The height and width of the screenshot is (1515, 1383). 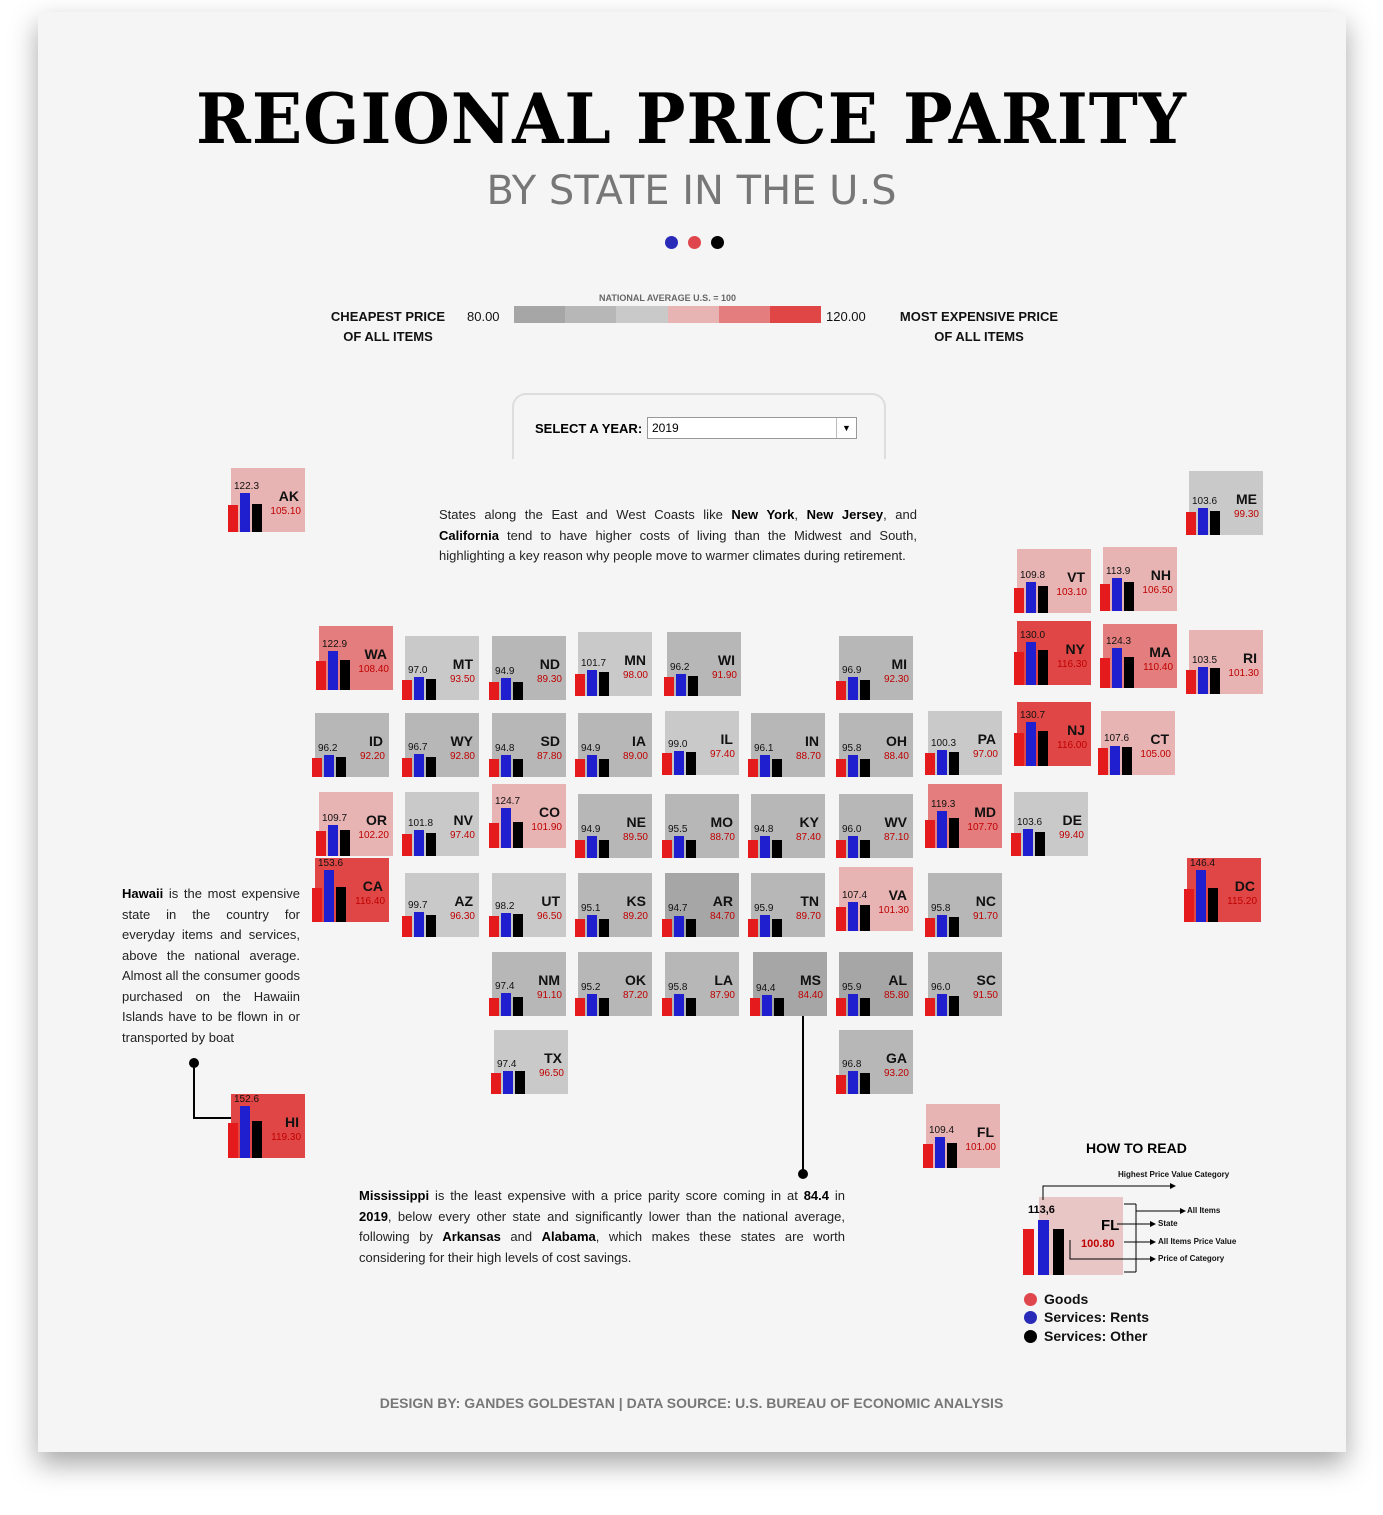 What do you see at coordinates (788, 984) in the screenshot?
I see `state-tile-ms: 94.4 MS 84.40` at bounding box center [788, 984].